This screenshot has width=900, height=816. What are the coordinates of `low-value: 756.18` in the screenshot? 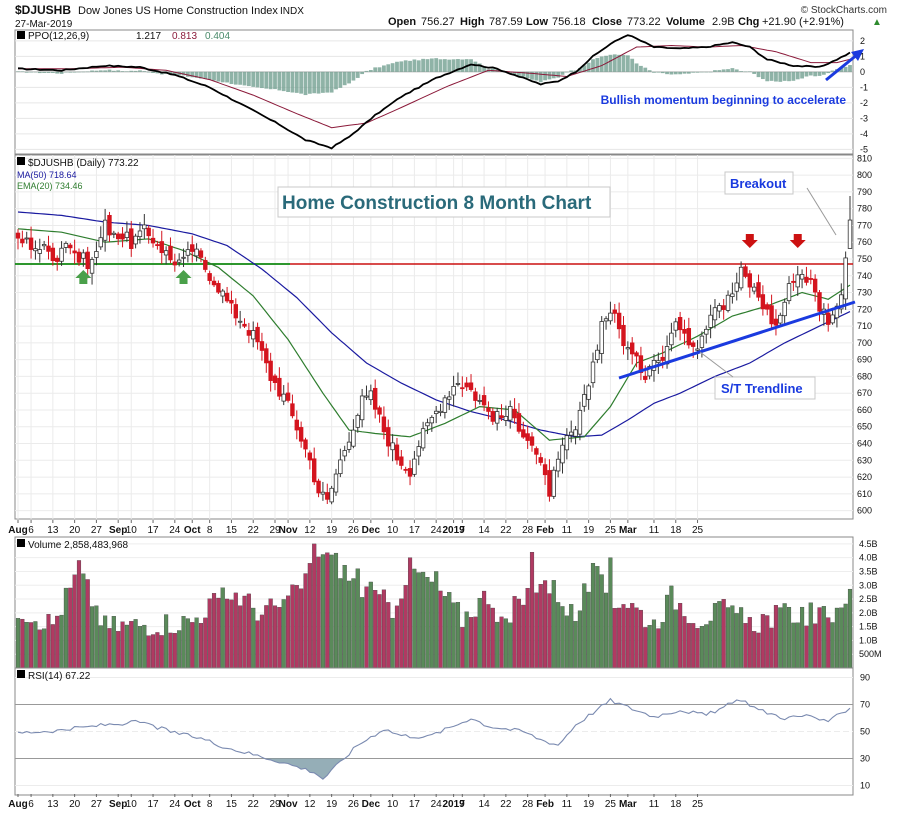 It's located at (569, 22).